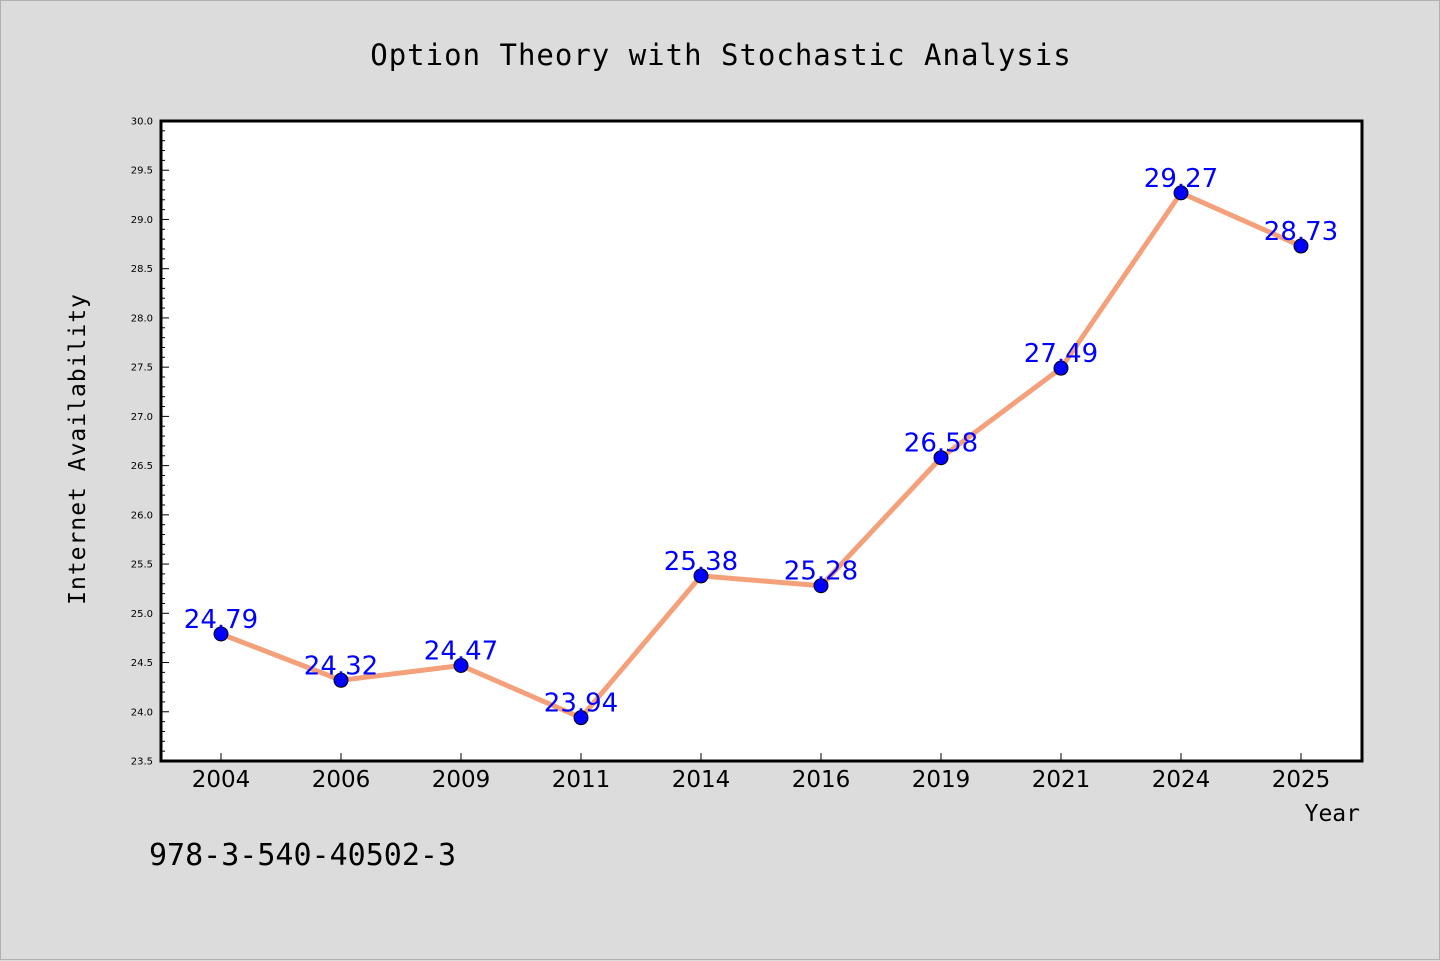  Describe the element at coordinates (1061, 354) in the screenshot. I see `data-label: 27.49` at that location.